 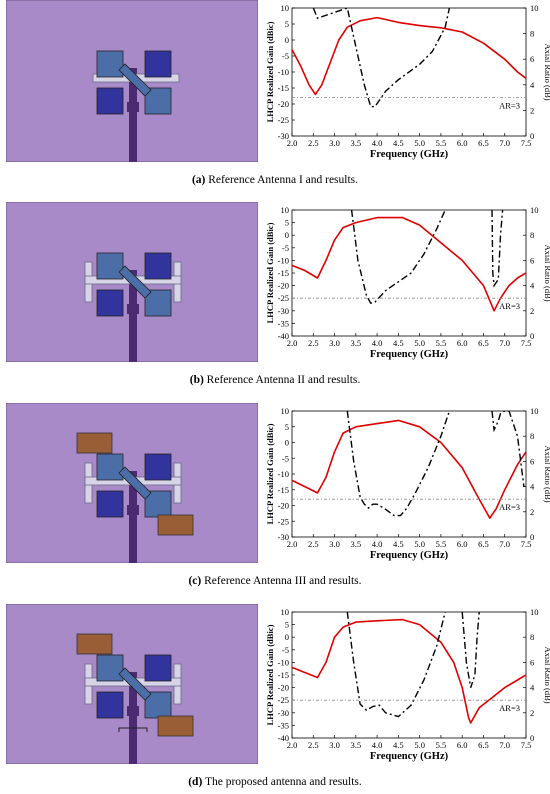 What do you see at coordinates (195, 581) in the screenshot?
I see `caption-label: (c)` at bounding box center [195, 581].